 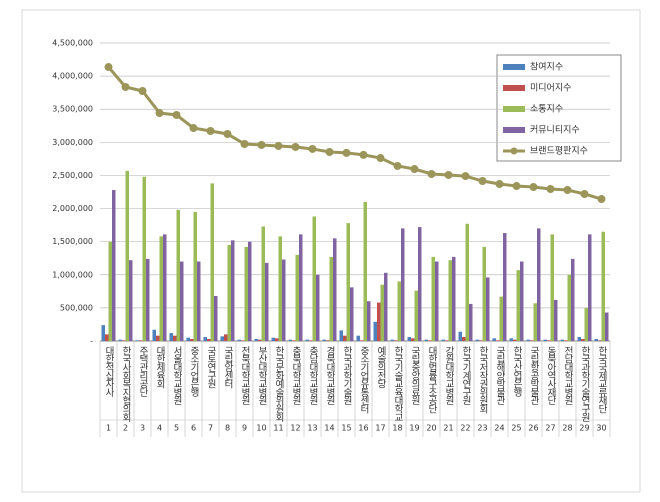 I want to click on y-tick-label: 500,000, so click(x=76, y=307).